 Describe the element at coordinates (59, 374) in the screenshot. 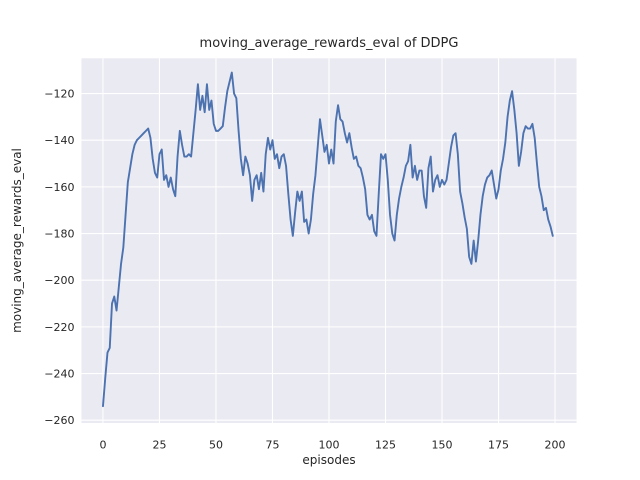

I see `y-tick-label: −240` at that location.